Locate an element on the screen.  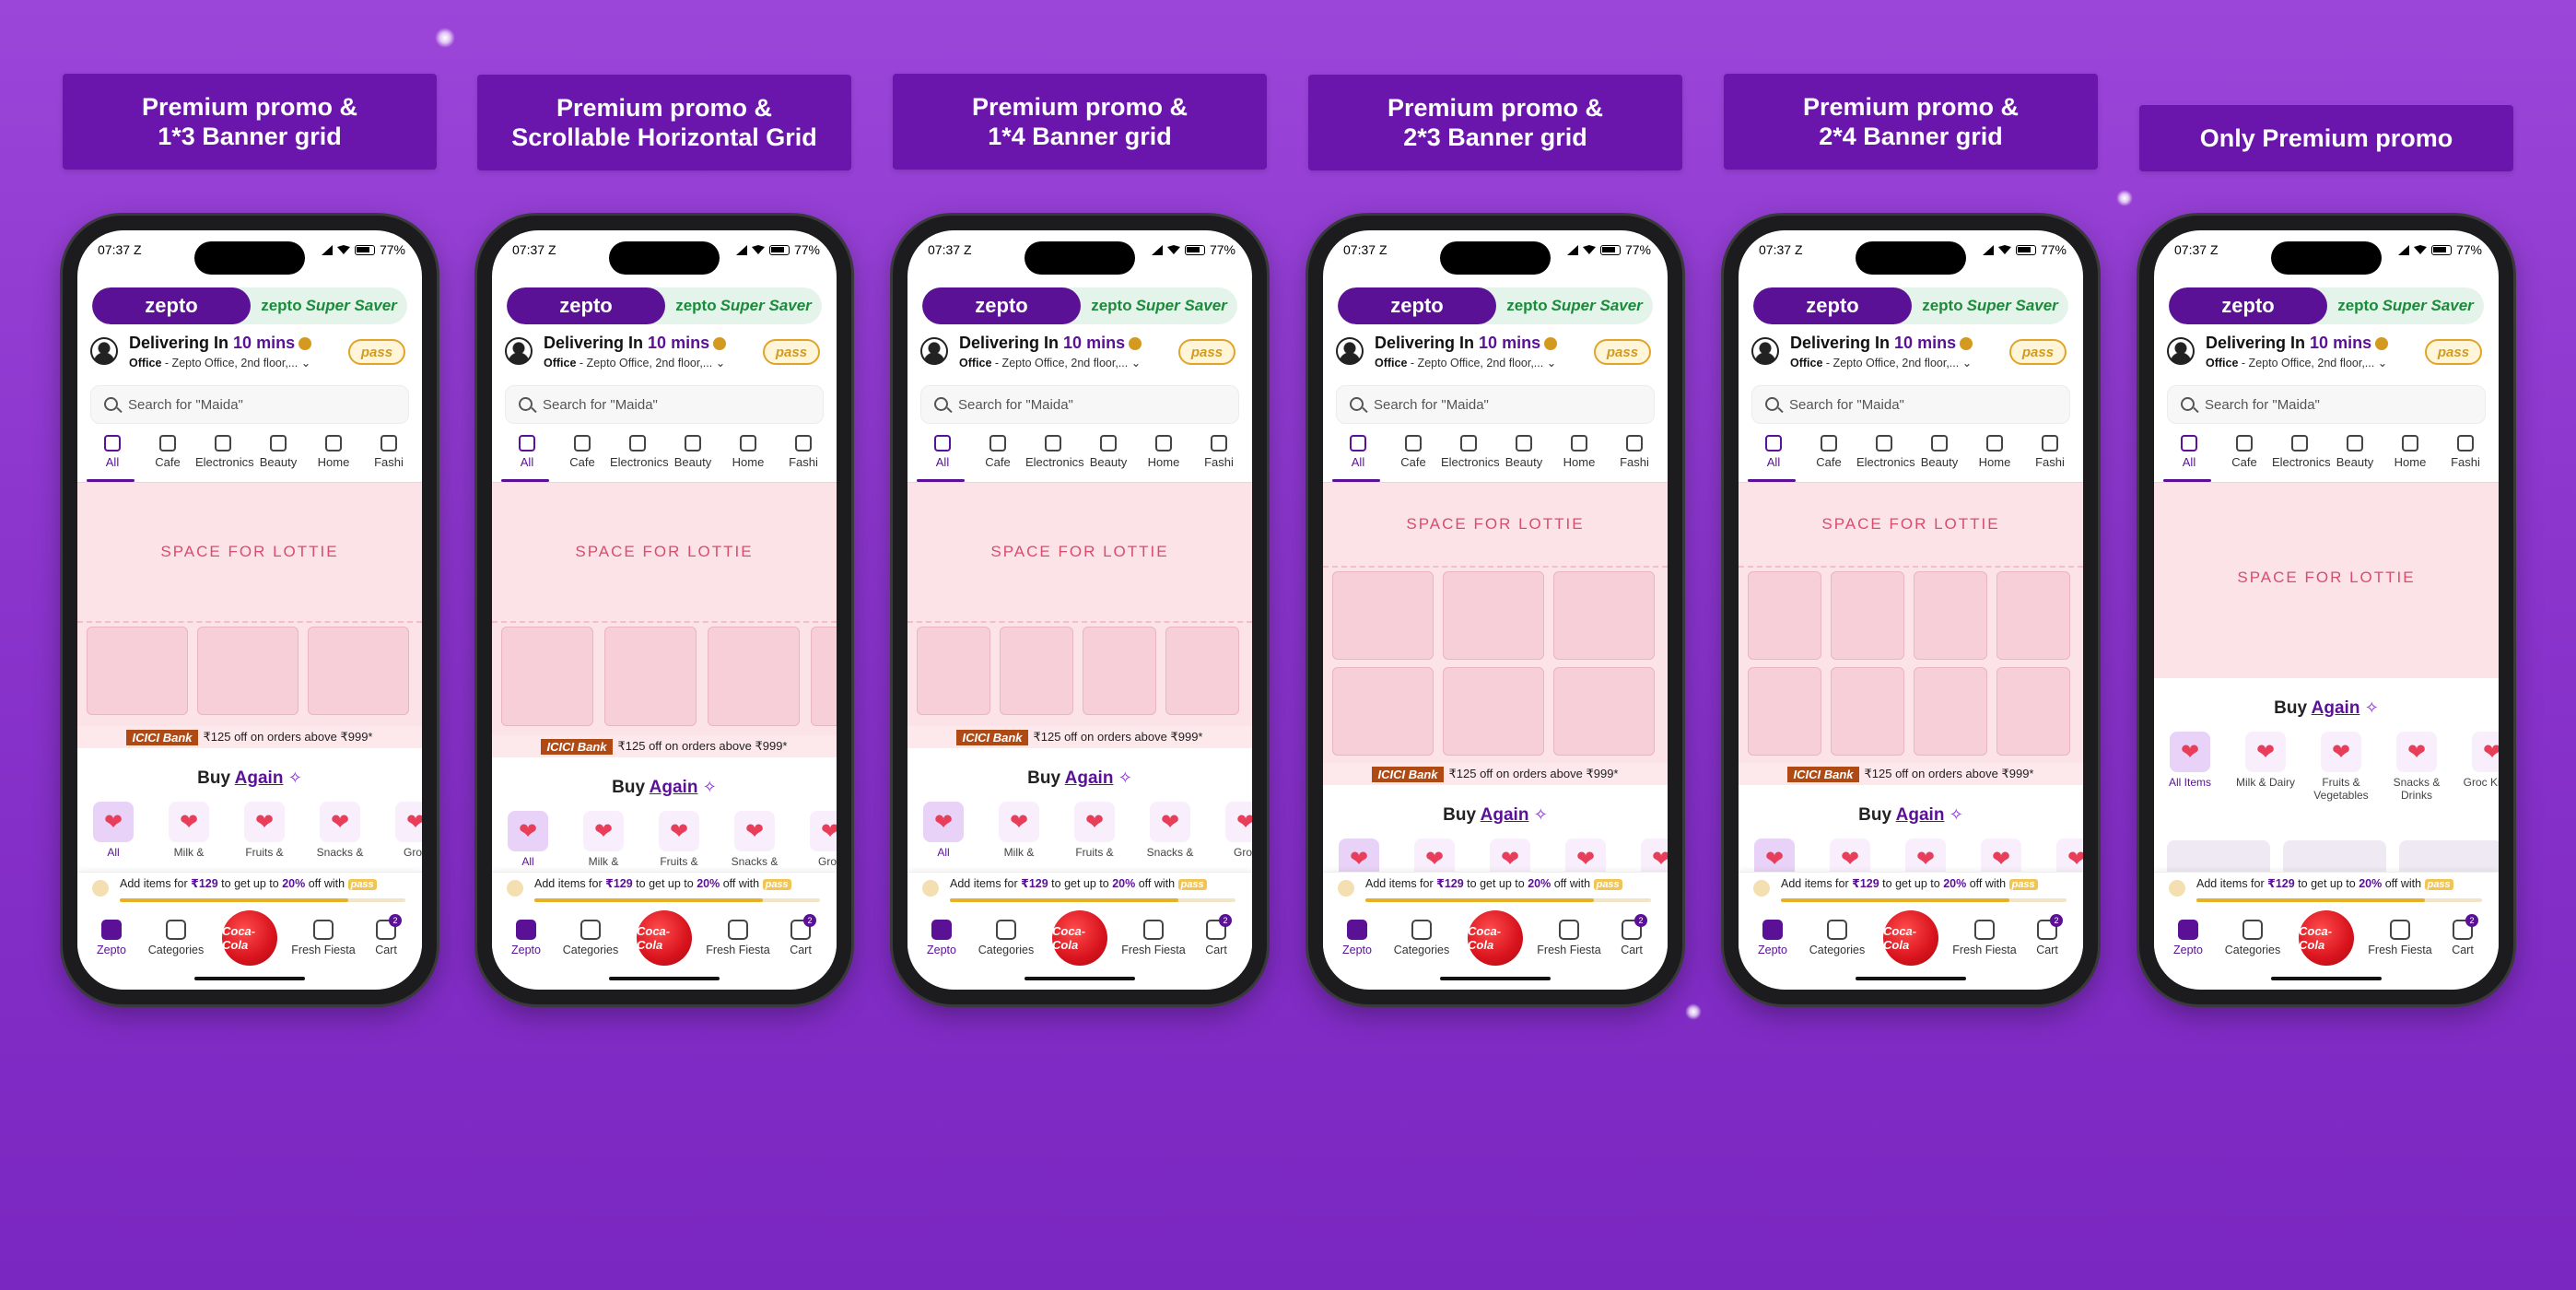
buy-again-item: ❤ Snacks & is located at coordinates (754, 839).